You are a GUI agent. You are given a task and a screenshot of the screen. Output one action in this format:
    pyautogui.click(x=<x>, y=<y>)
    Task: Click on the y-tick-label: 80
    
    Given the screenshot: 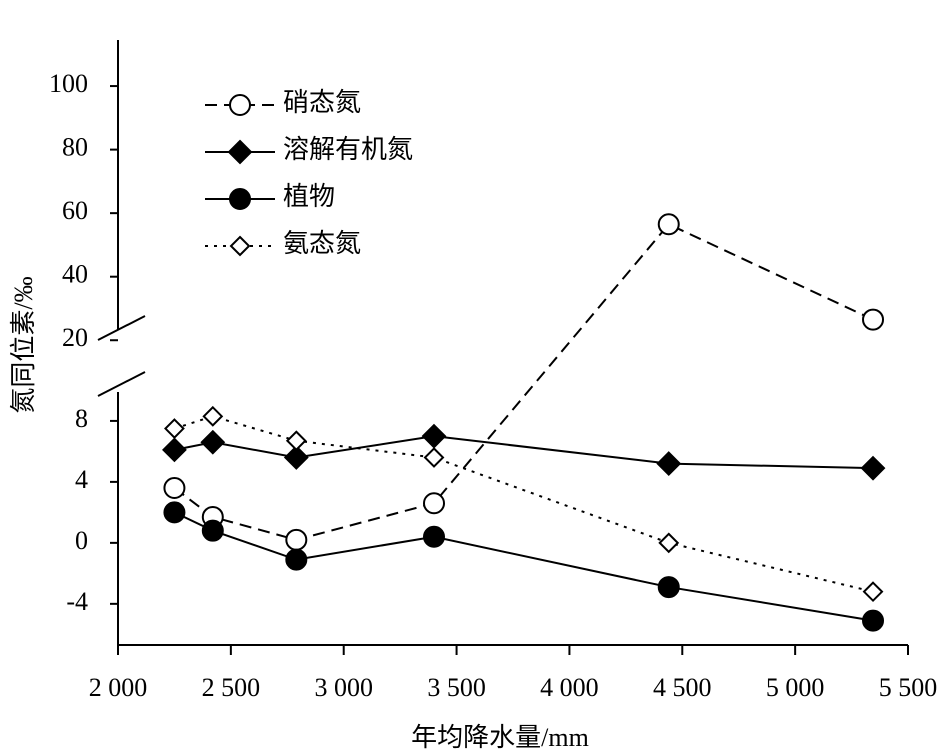 What is the action you would take?
    pyautogui.click(x=75, y=147)
    